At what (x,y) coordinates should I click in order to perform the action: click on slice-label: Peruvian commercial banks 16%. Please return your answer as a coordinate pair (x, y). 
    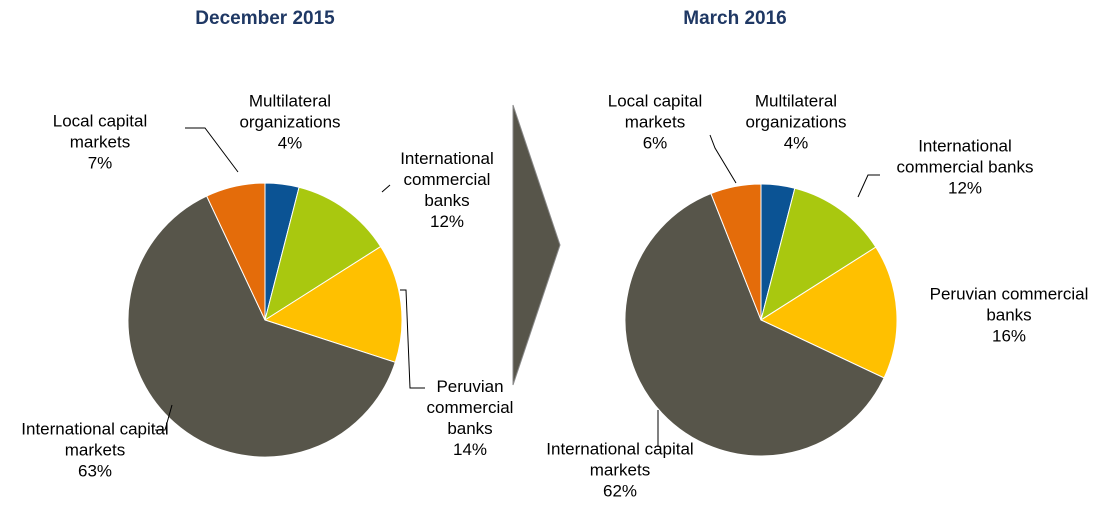
    Looking at the image, I should click on (1008, 315).